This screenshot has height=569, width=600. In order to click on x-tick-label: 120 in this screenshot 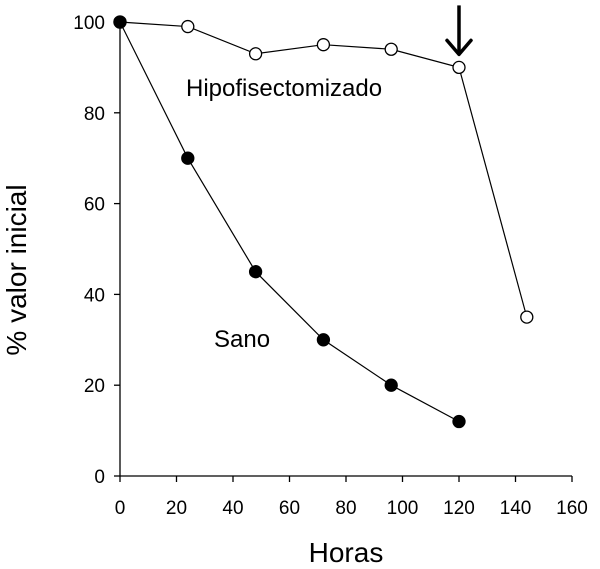, I will do `click(459, 508)`.